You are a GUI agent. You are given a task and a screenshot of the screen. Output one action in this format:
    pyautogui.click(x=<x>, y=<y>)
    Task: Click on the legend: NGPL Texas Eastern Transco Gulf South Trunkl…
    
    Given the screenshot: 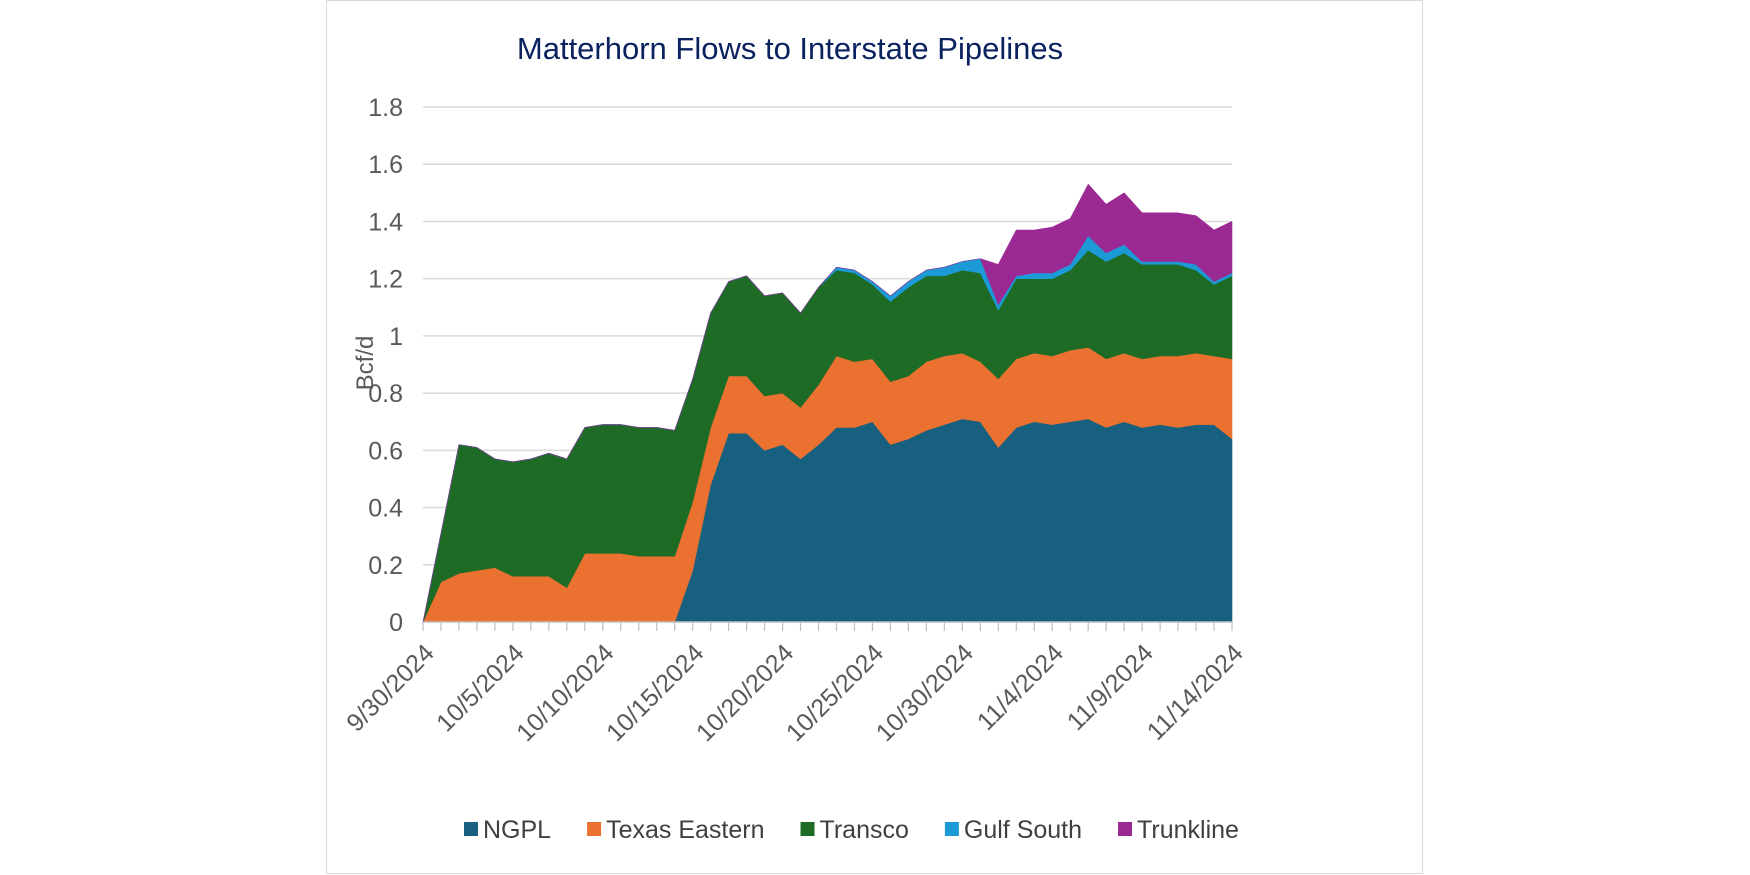 What is the action you would take?
    pyautogui.click(x=851, y=830)
    